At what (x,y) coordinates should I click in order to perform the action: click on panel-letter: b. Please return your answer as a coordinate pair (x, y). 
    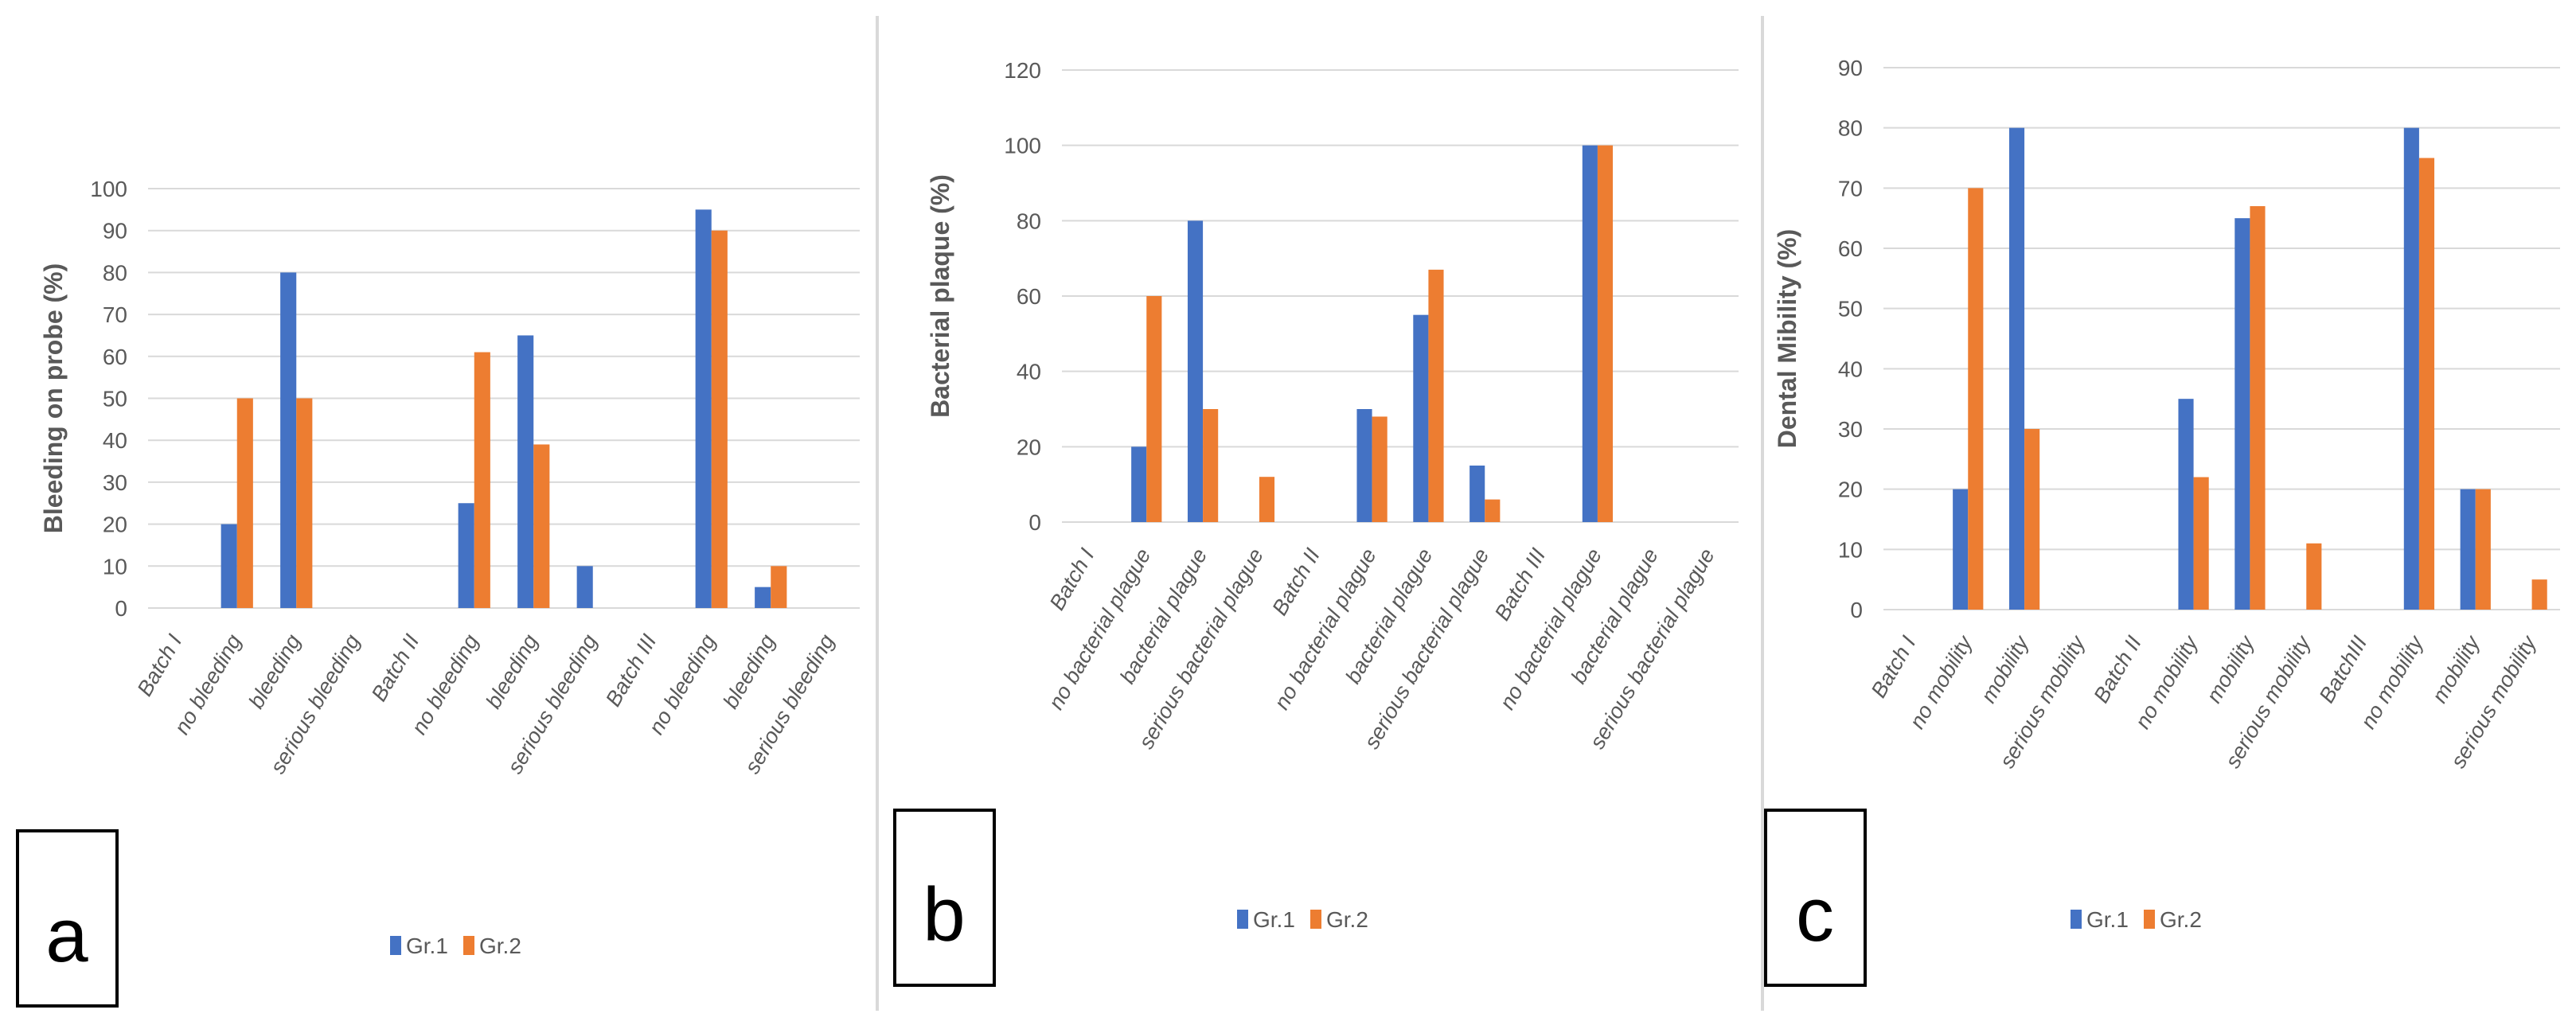
    Looking at the image, I should click on (944, 915).